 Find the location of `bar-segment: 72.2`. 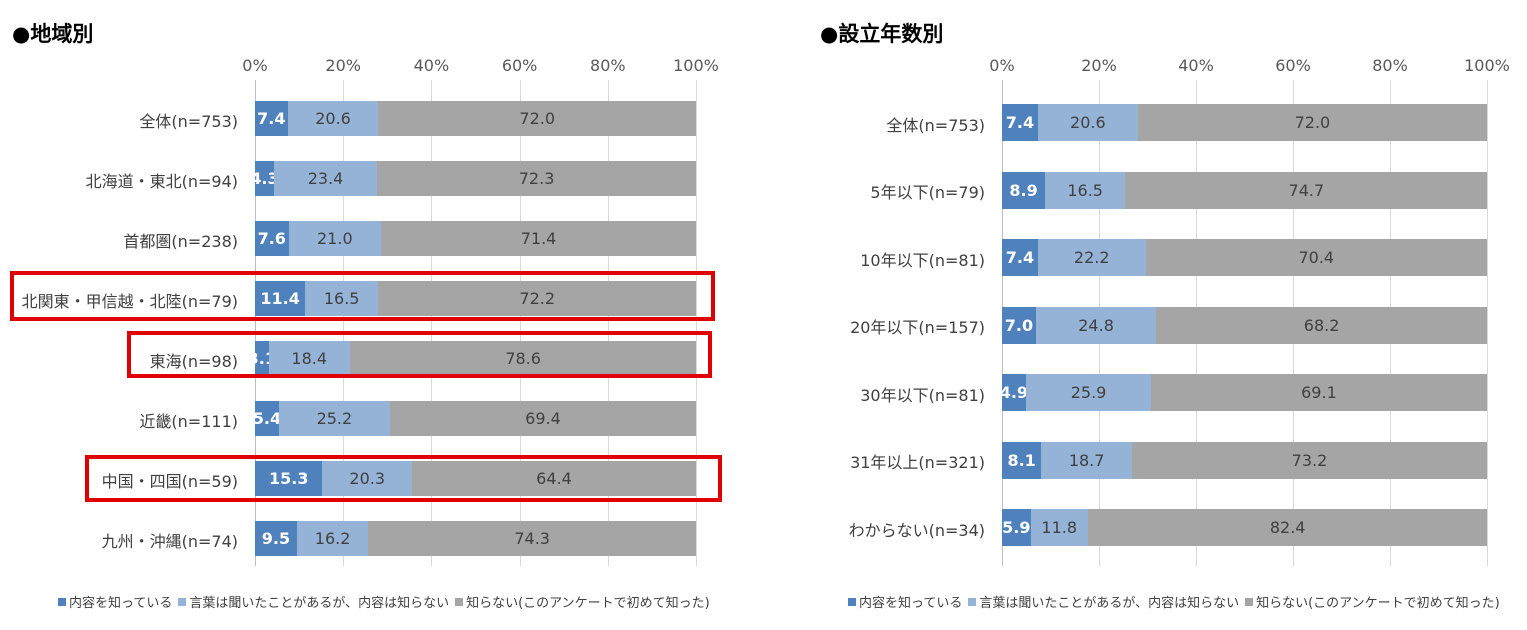

bar-segment: 72.2 is located at coordinates (537, 298).